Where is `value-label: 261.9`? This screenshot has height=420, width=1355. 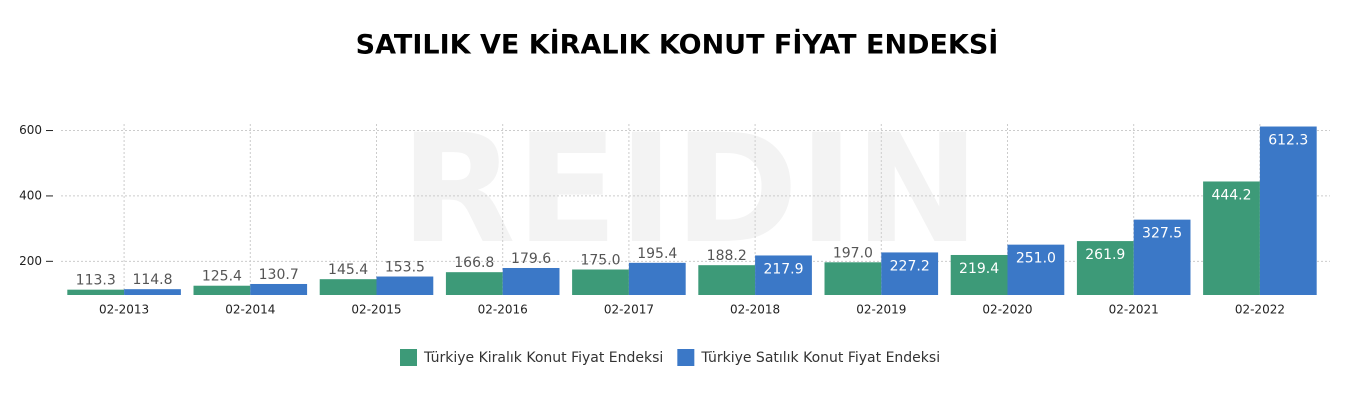 value-label: 261.9 is located at coordinates (1105, 255).